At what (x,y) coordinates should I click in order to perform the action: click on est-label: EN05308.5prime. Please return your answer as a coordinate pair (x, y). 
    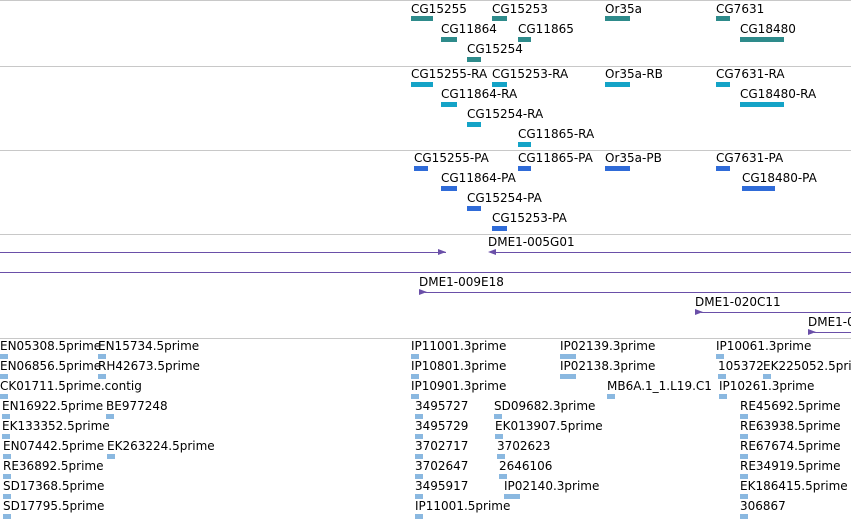
    Looking at the image, I should click on (51, 346).